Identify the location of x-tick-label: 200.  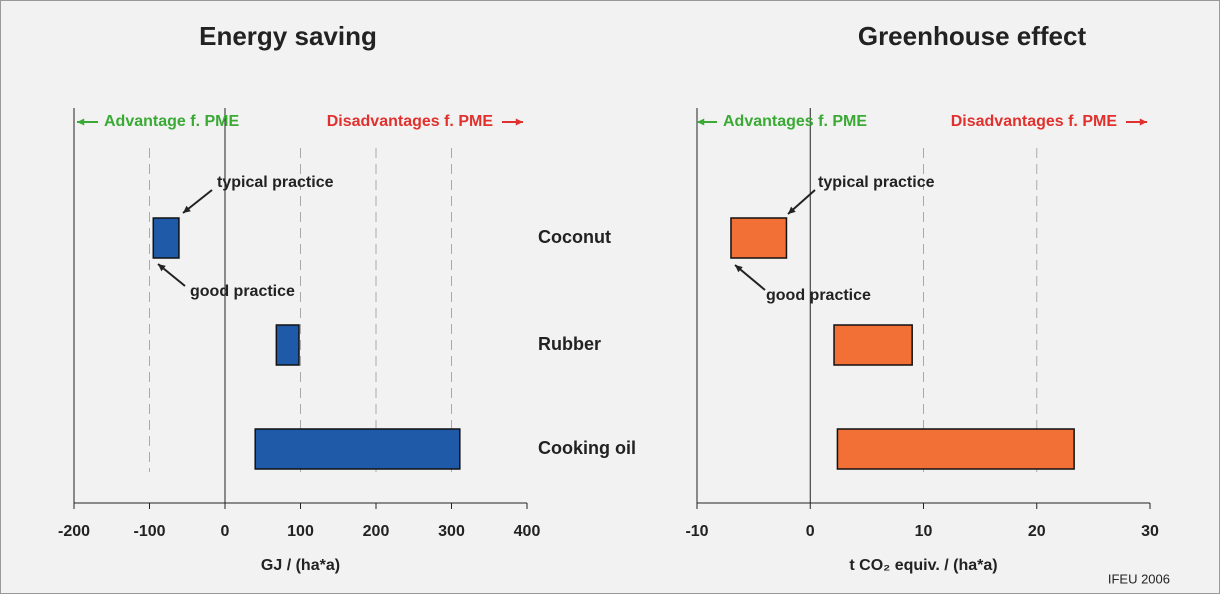
(376, 531).